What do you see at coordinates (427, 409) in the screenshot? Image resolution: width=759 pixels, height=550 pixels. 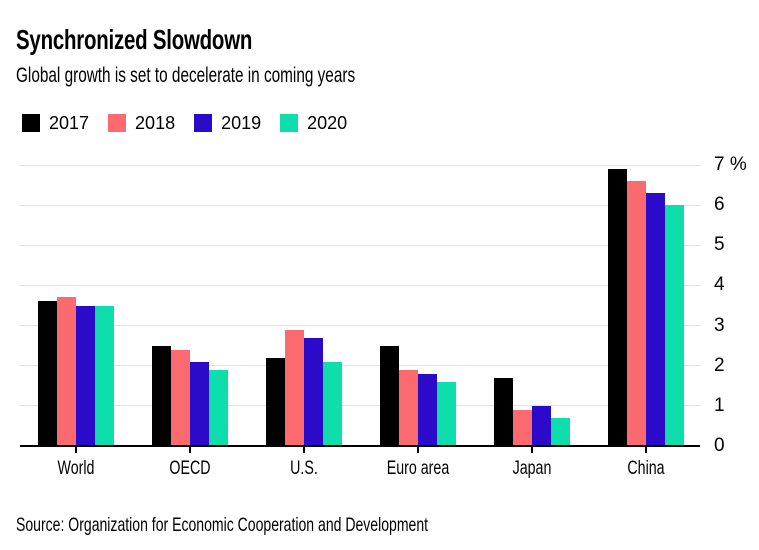 I see `bar-2019-euro-area` at bounding box center [427, 409].